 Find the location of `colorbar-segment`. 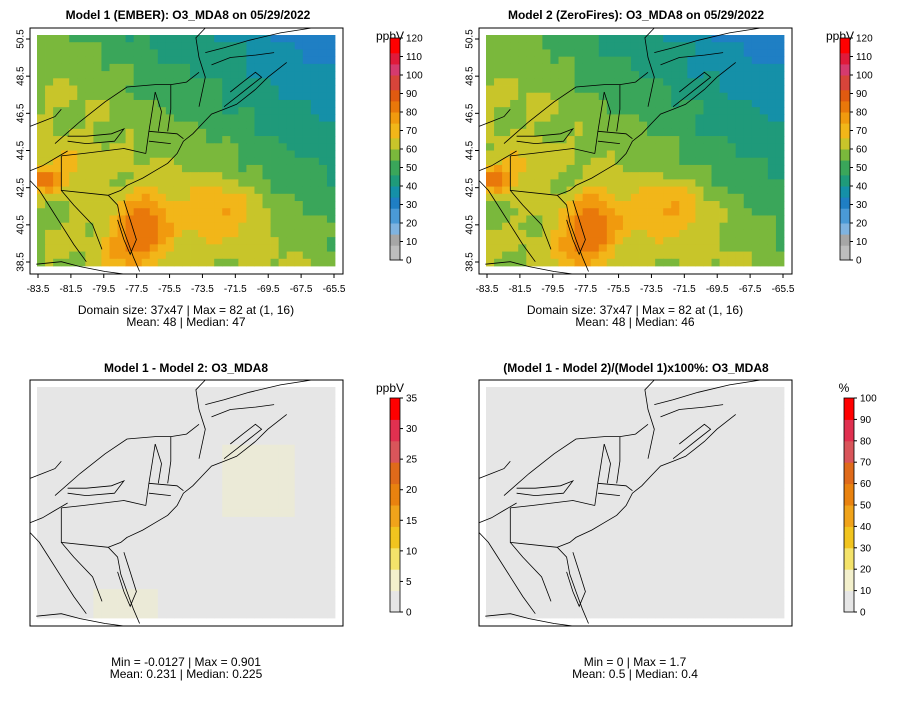

colorbar-segment is located at coordinates (395, 180).